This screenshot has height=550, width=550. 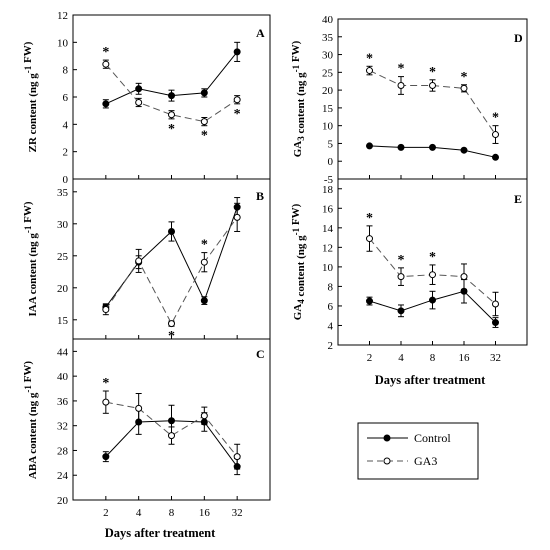 What do you see at coordinates (33, 113) in the screenshot?
I see `axis-title-run: ZR content (ng g` at bounding box center [33, 113].